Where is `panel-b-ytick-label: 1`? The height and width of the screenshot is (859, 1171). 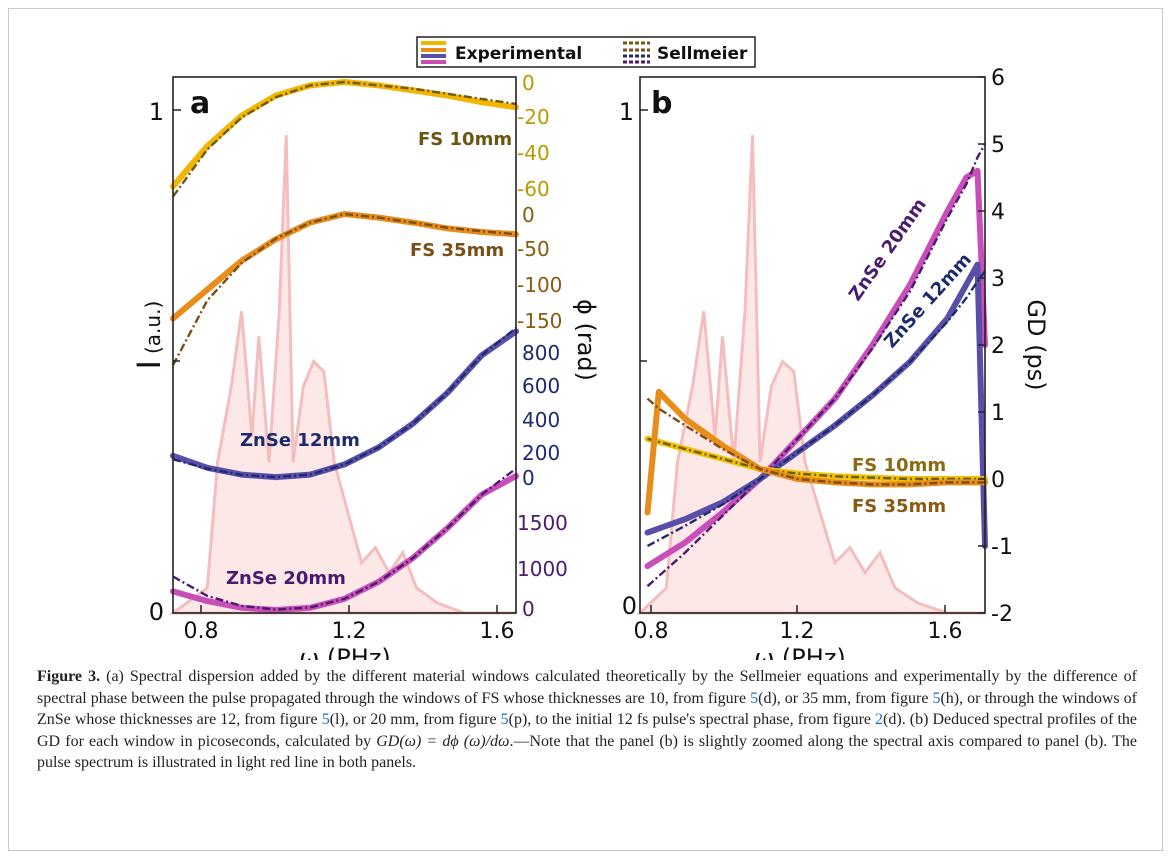 panel-b-ytick-label: 1 is located at coordinates (998, 413).